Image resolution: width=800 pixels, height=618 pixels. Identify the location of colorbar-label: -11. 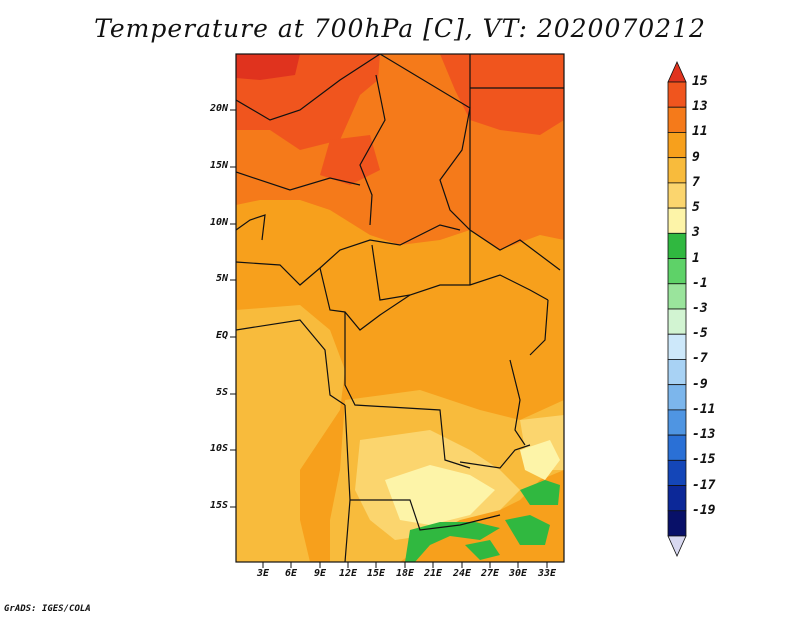
(704, 409).